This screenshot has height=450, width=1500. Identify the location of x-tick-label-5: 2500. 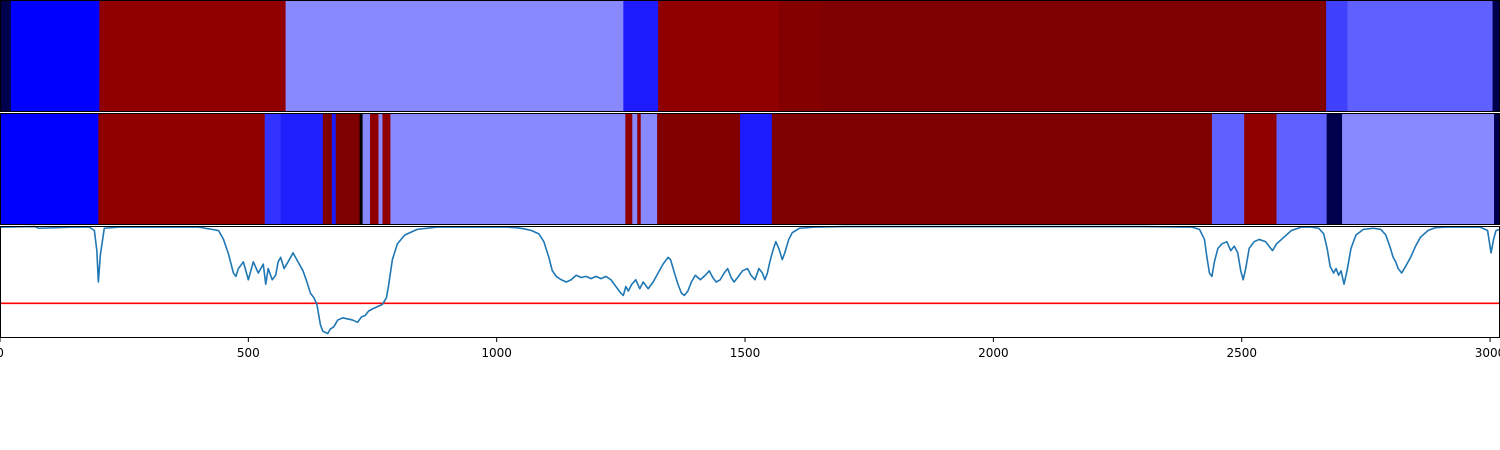
(1241, 353).